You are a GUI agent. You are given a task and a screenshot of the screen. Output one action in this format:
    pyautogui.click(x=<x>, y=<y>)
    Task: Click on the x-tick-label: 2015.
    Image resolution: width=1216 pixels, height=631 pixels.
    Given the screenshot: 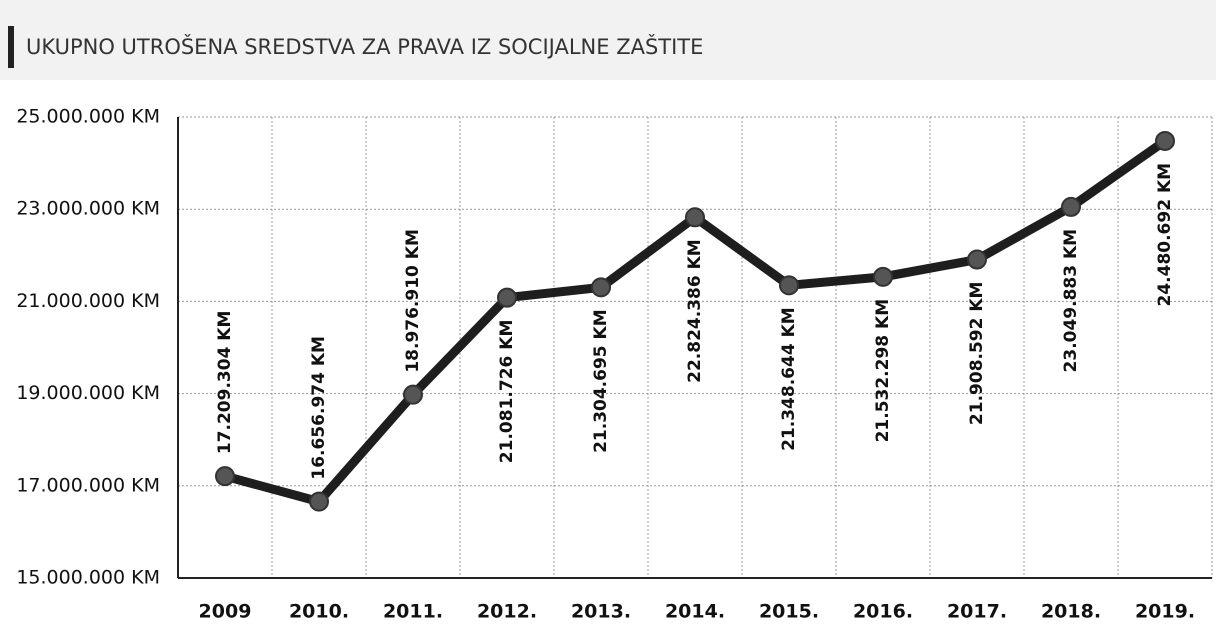 What is the action you would take?
    pyautogui.click(x=789, y=612)
    